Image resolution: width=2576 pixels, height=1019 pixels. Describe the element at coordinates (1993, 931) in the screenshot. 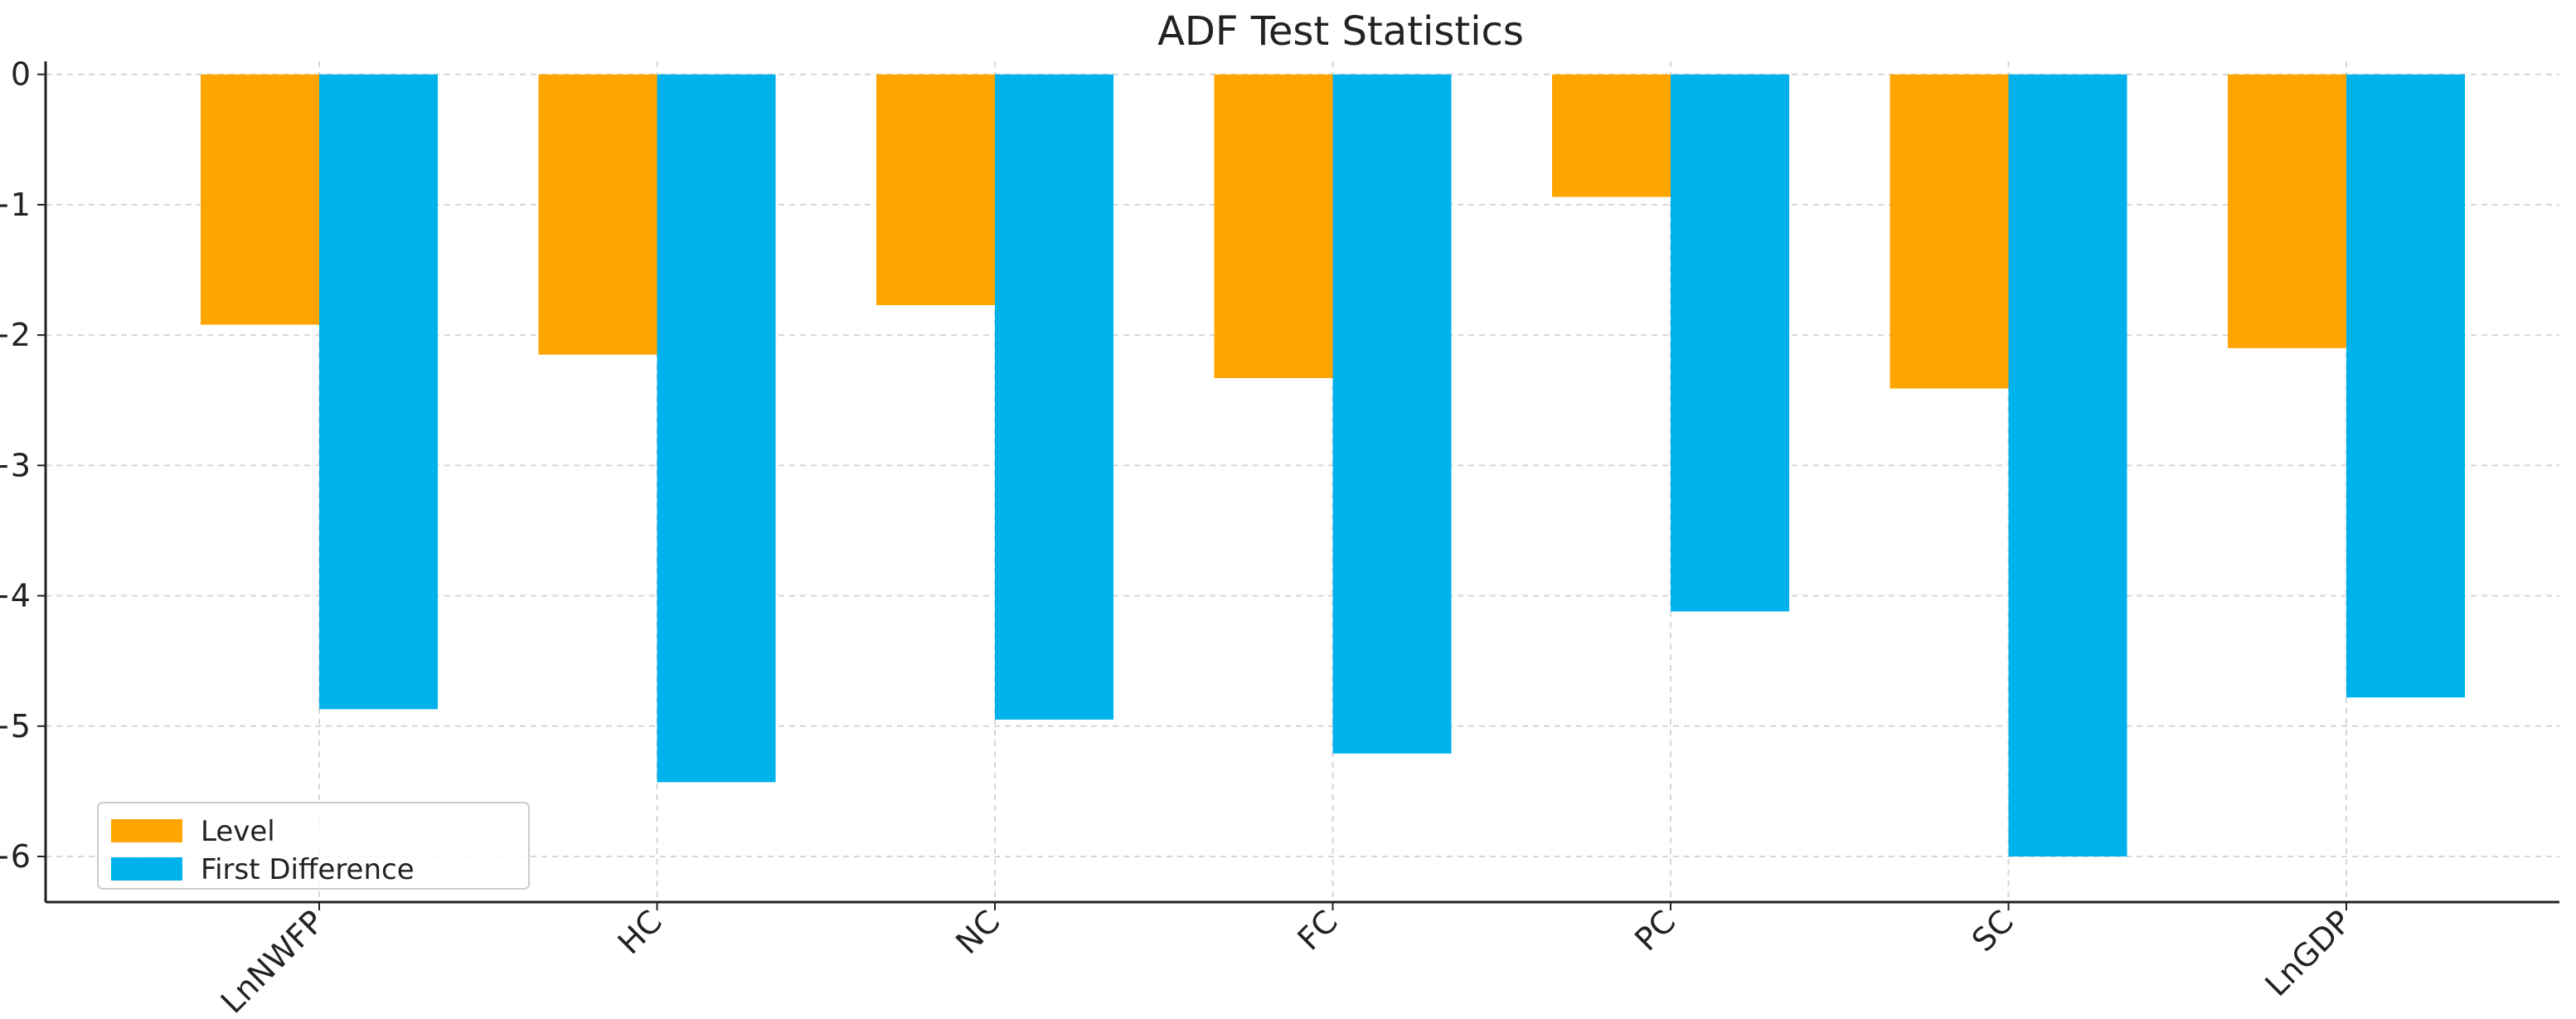

I see `x-tick-label: SC` at that location.